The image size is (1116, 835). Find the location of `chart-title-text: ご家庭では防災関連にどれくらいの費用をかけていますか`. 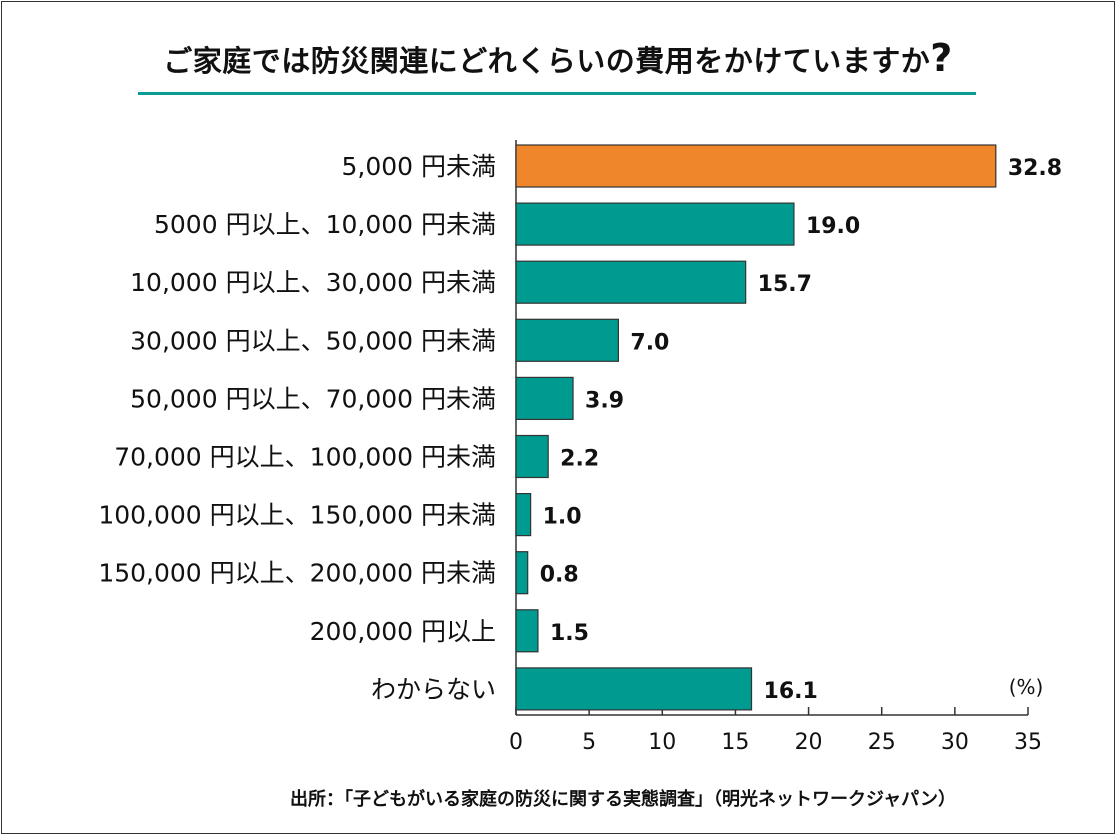

chart-title-text: ご家庭では防災関連にどれくらいの費用をかけていますか is located at coordinates (547, 61).